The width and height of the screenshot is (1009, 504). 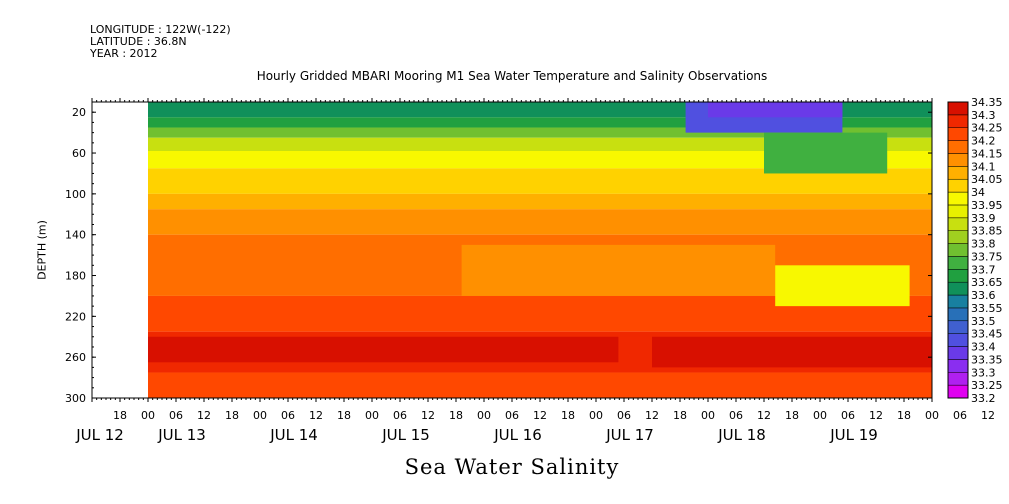 I want to click on colorbar-label: 33.35, so click(x=987, y=359).